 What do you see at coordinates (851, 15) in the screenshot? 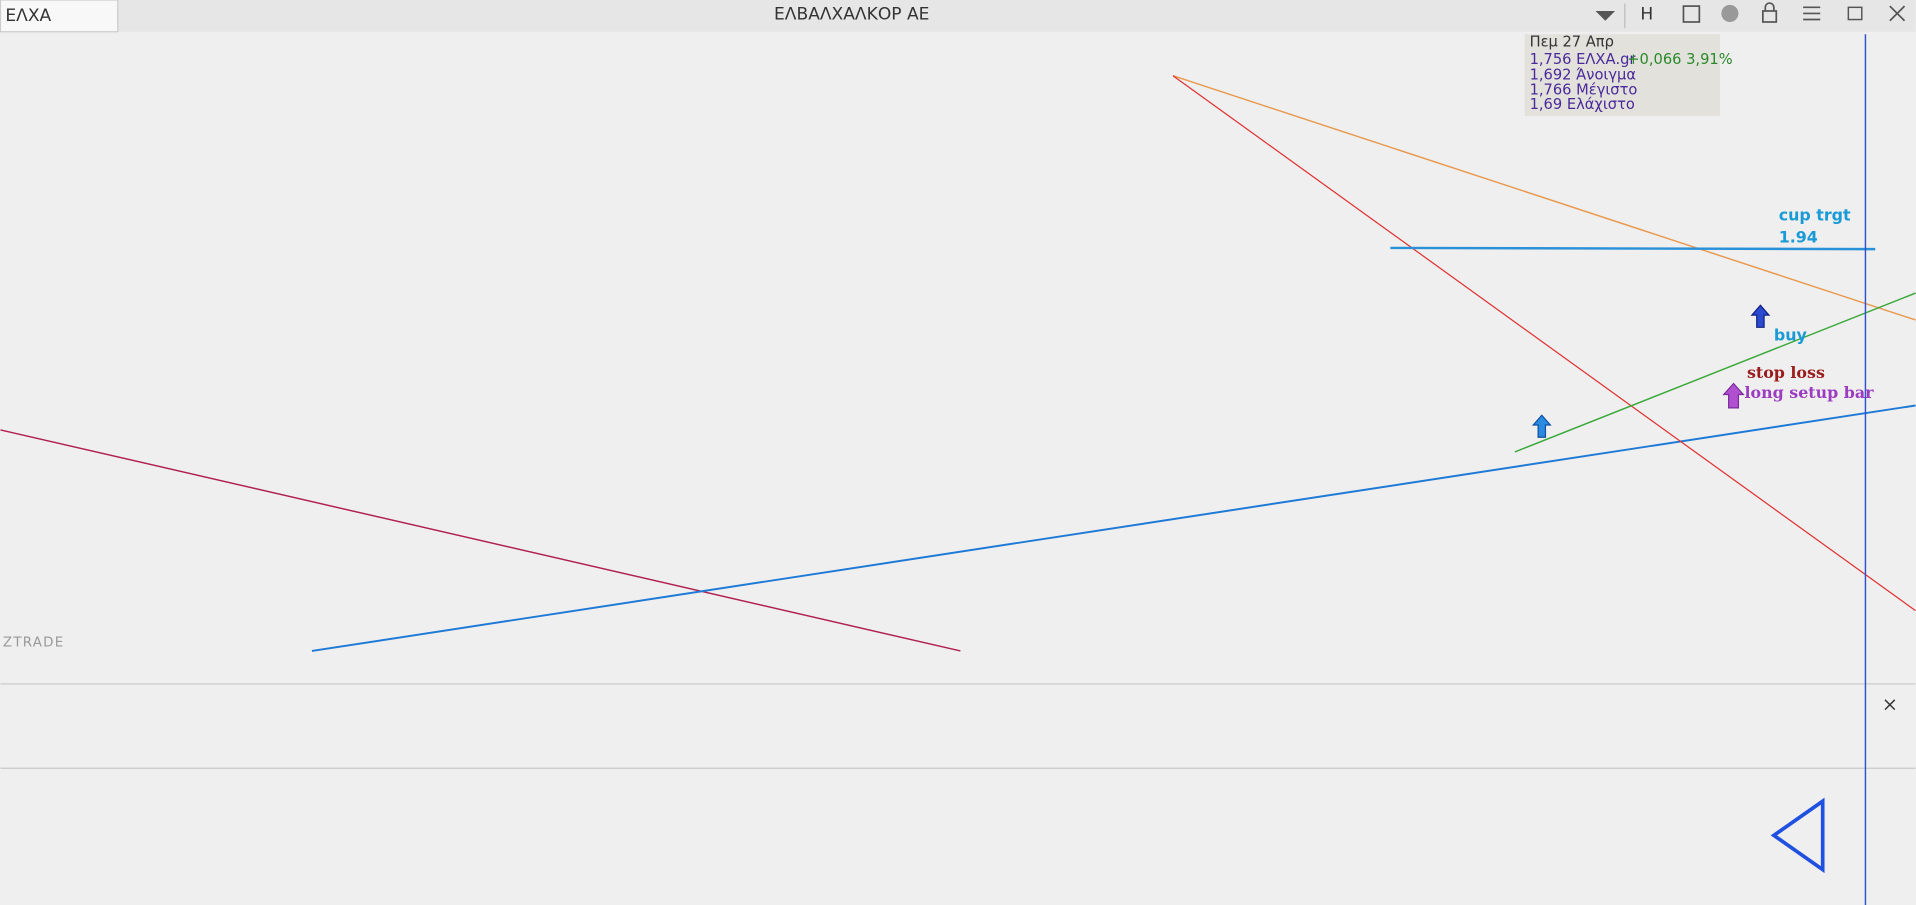
I see `instrument-title: ΕΛΒΑΛΧΑΛΚΟΡ ΑΕ` at bounding box center [851, 15].